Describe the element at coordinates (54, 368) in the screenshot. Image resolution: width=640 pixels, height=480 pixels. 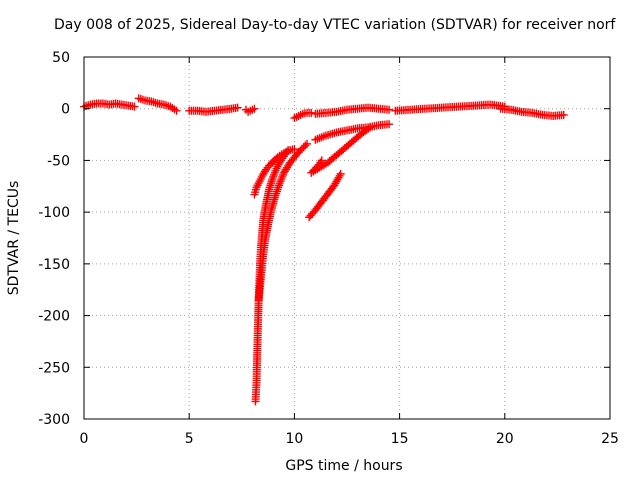
I see `y-tick-label: -250` at that location.